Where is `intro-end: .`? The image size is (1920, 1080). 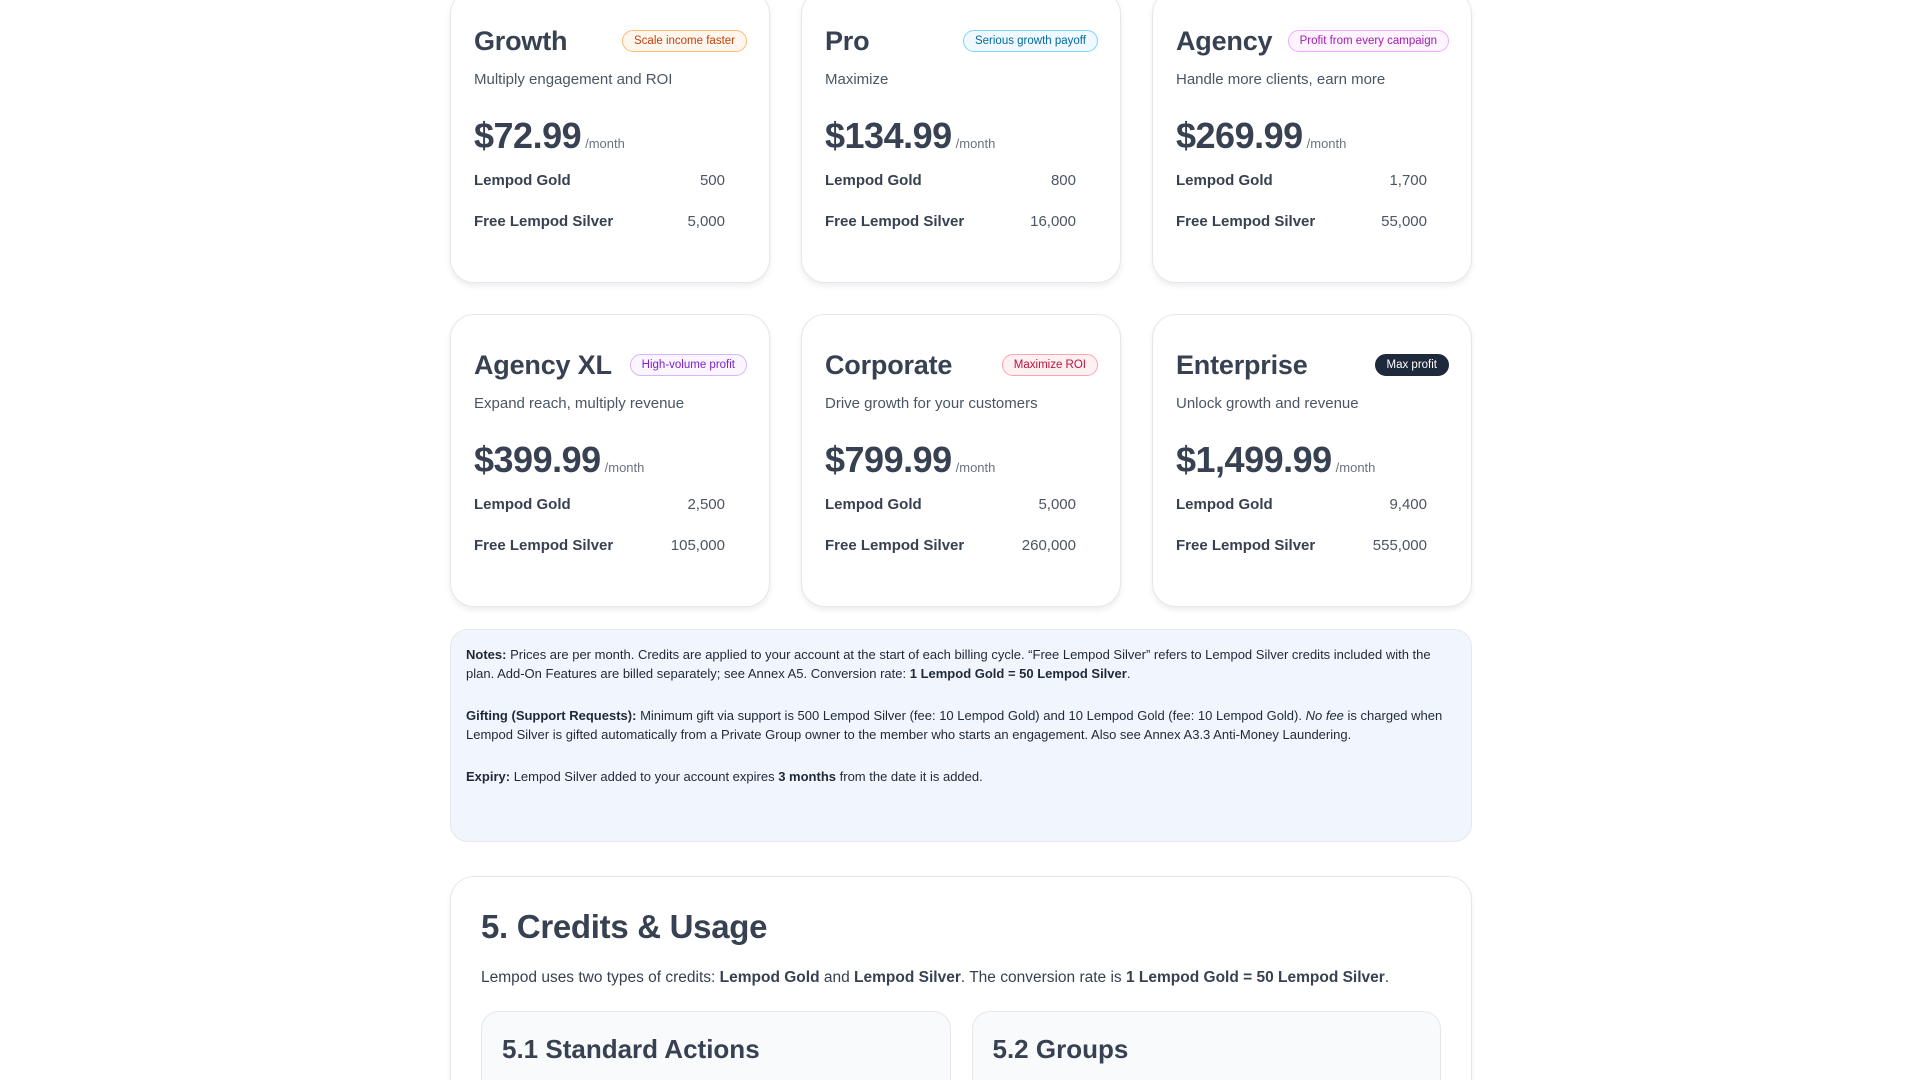
intro-end: . is located at coordinates (1387, 977).